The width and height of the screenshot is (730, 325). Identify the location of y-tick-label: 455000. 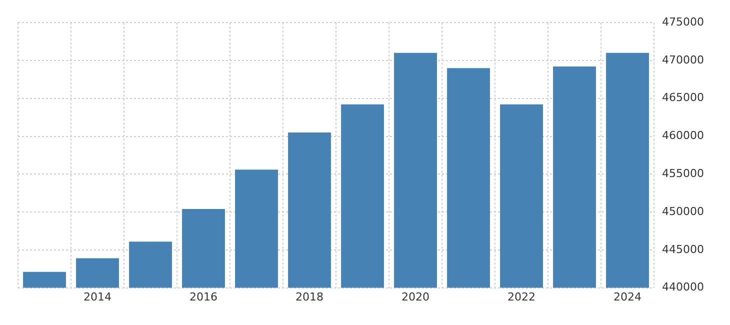
(683, 173).